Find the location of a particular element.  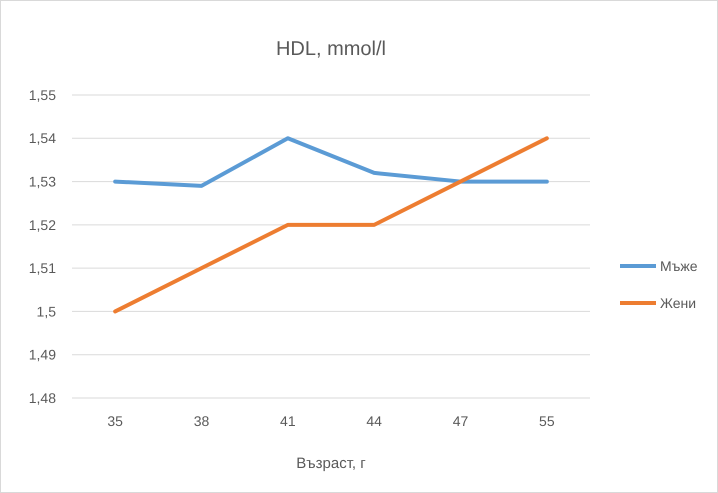

x-tick-label: 38 is located at coordinates (202, 421).